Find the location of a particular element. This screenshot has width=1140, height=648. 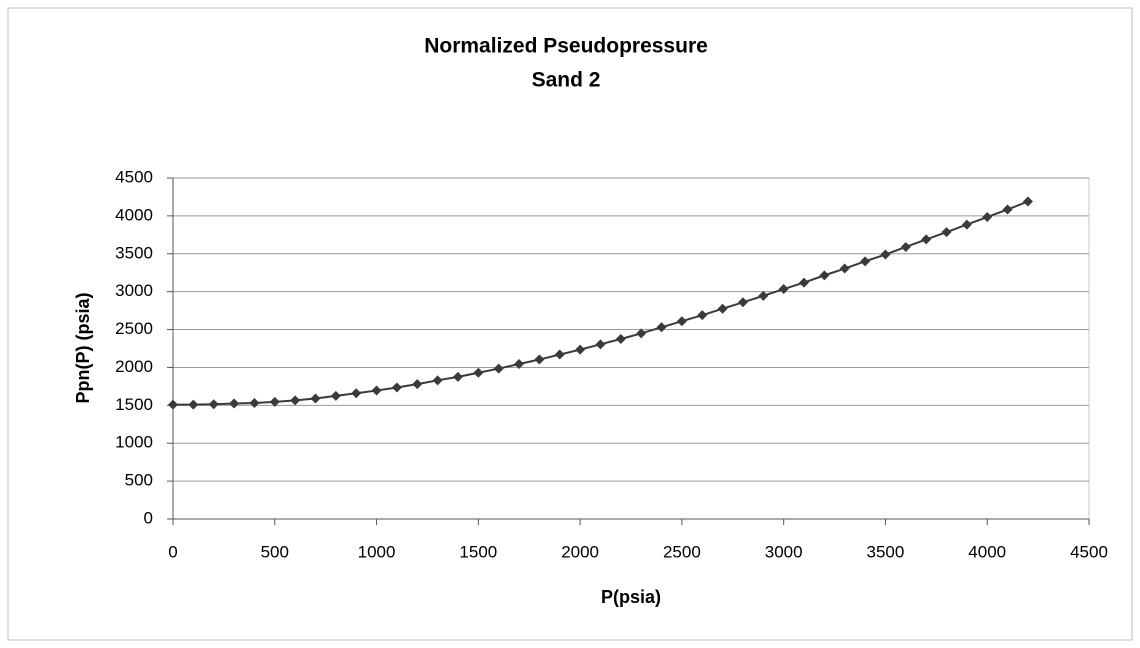

x-tick-label: 4500 is located at coordinates (1089, 551).